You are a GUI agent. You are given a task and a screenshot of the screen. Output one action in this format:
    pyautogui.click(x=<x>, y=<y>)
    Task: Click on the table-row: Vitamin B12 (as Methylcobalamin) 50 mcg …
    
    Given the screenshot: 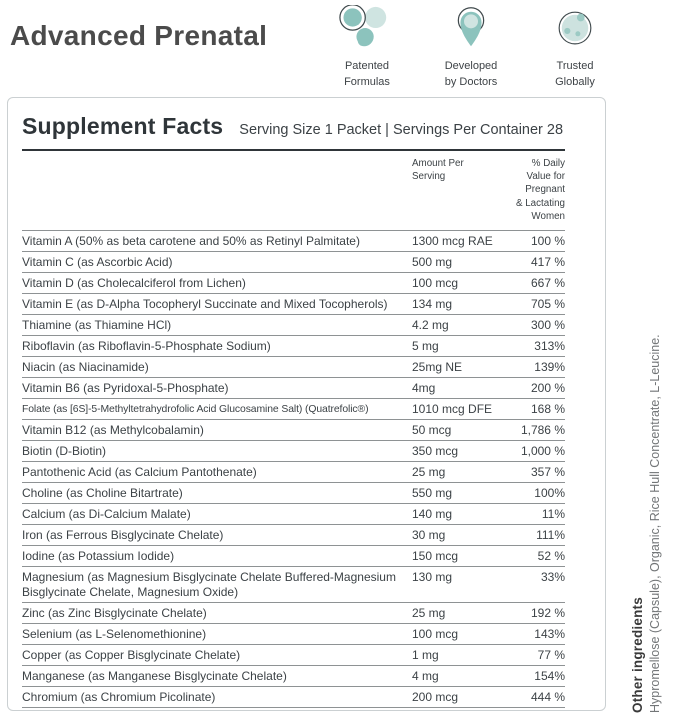 What is the action you would take?
    pyautogui.click(x=293, y=431)
    